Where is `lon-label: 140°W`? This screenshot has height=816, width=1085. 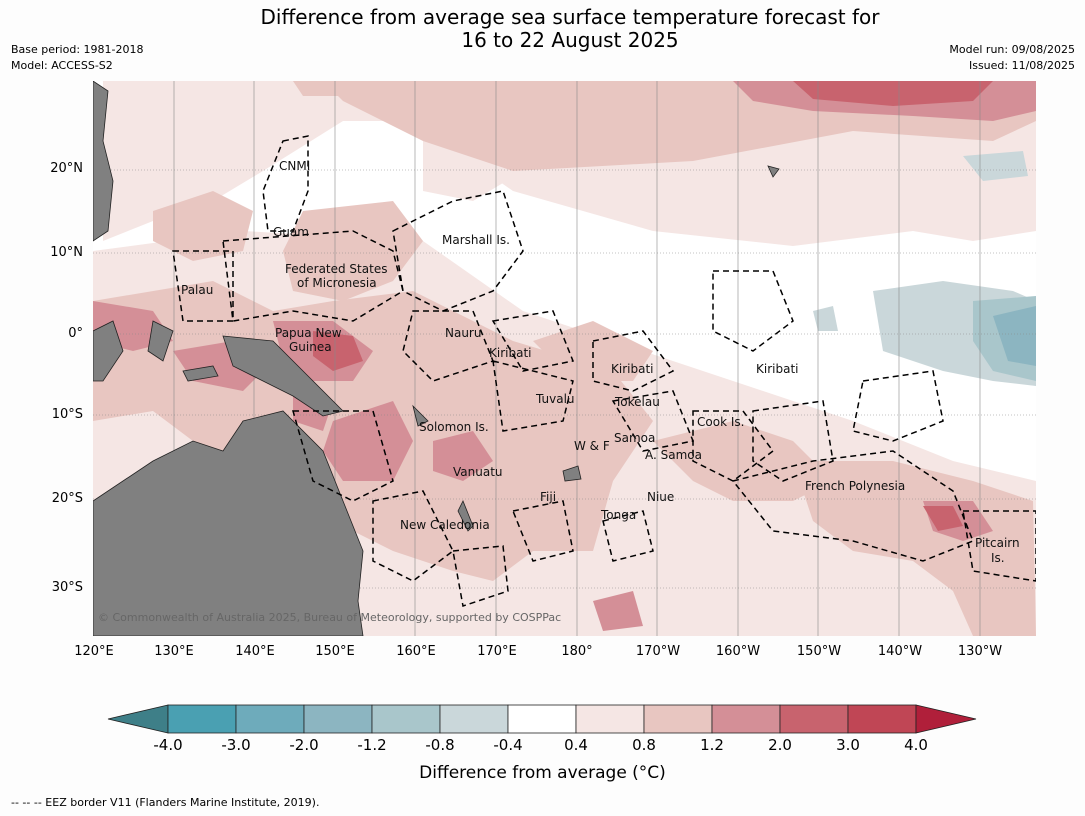 lon-label: 140°W is located at coordinates (900, 651).